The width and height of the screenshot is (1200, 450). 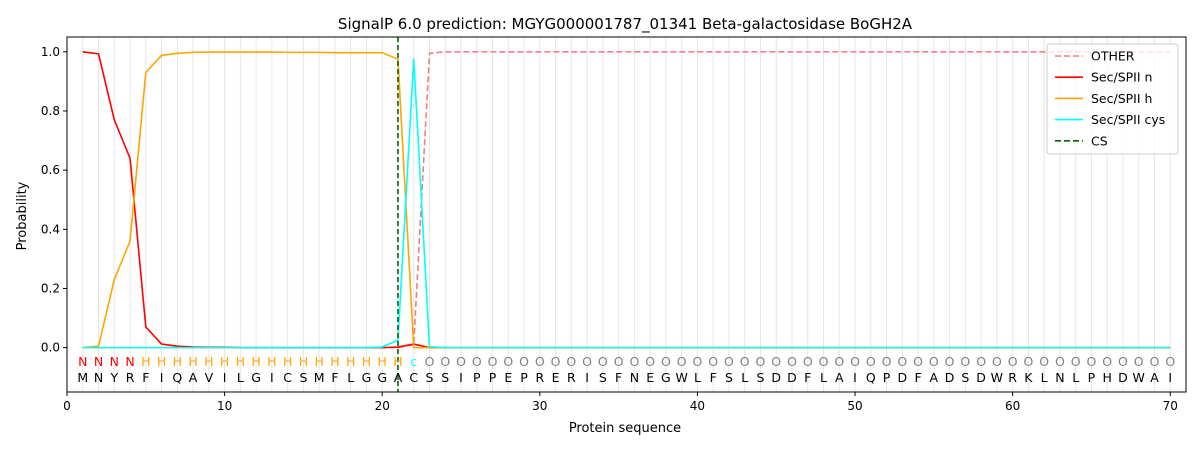 I want to click on legend: OTHER Sec/SPII n Sec/SPII h Sec/SPII cys CS, so click(x=1112, y=99).